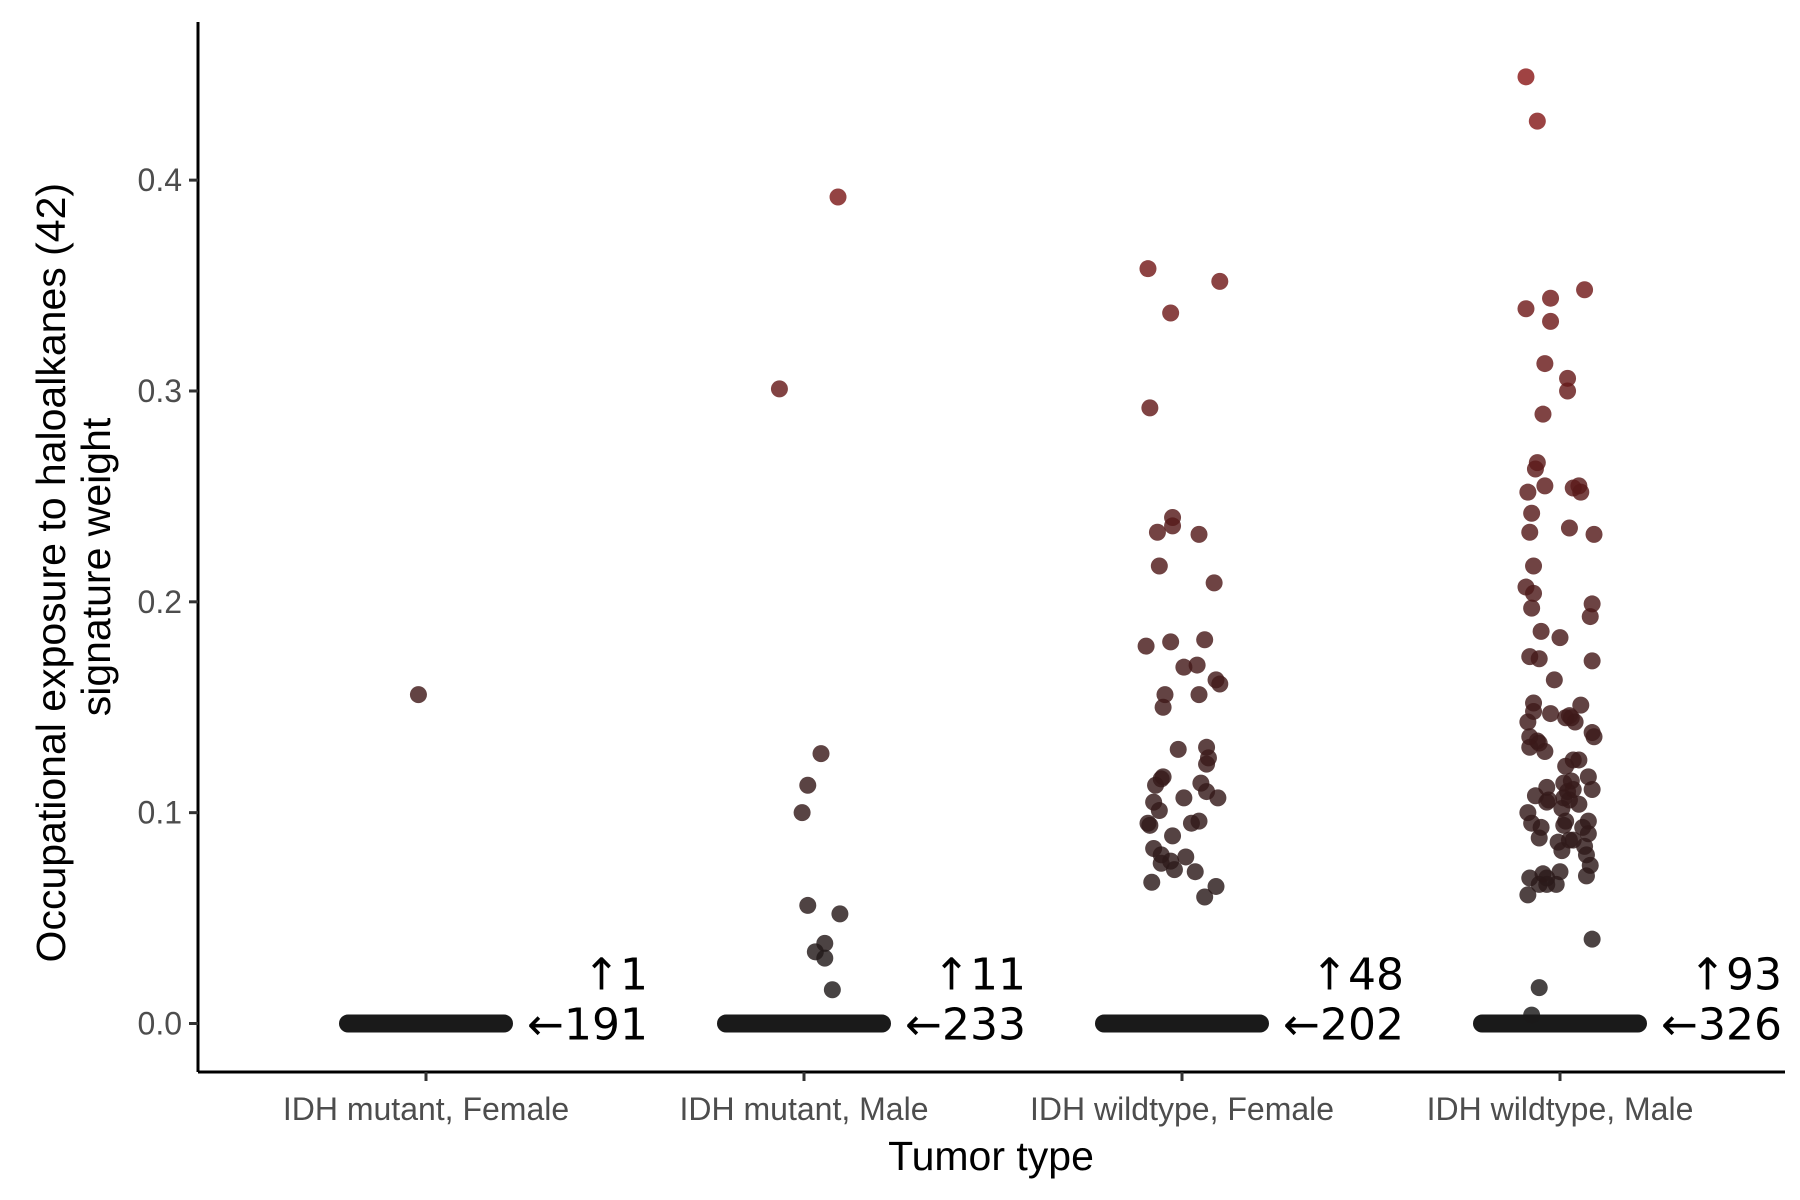  Describe the element at coordinates (1343, 1025) in the screenshot. I see `zero-count-label: ←202` at that location.